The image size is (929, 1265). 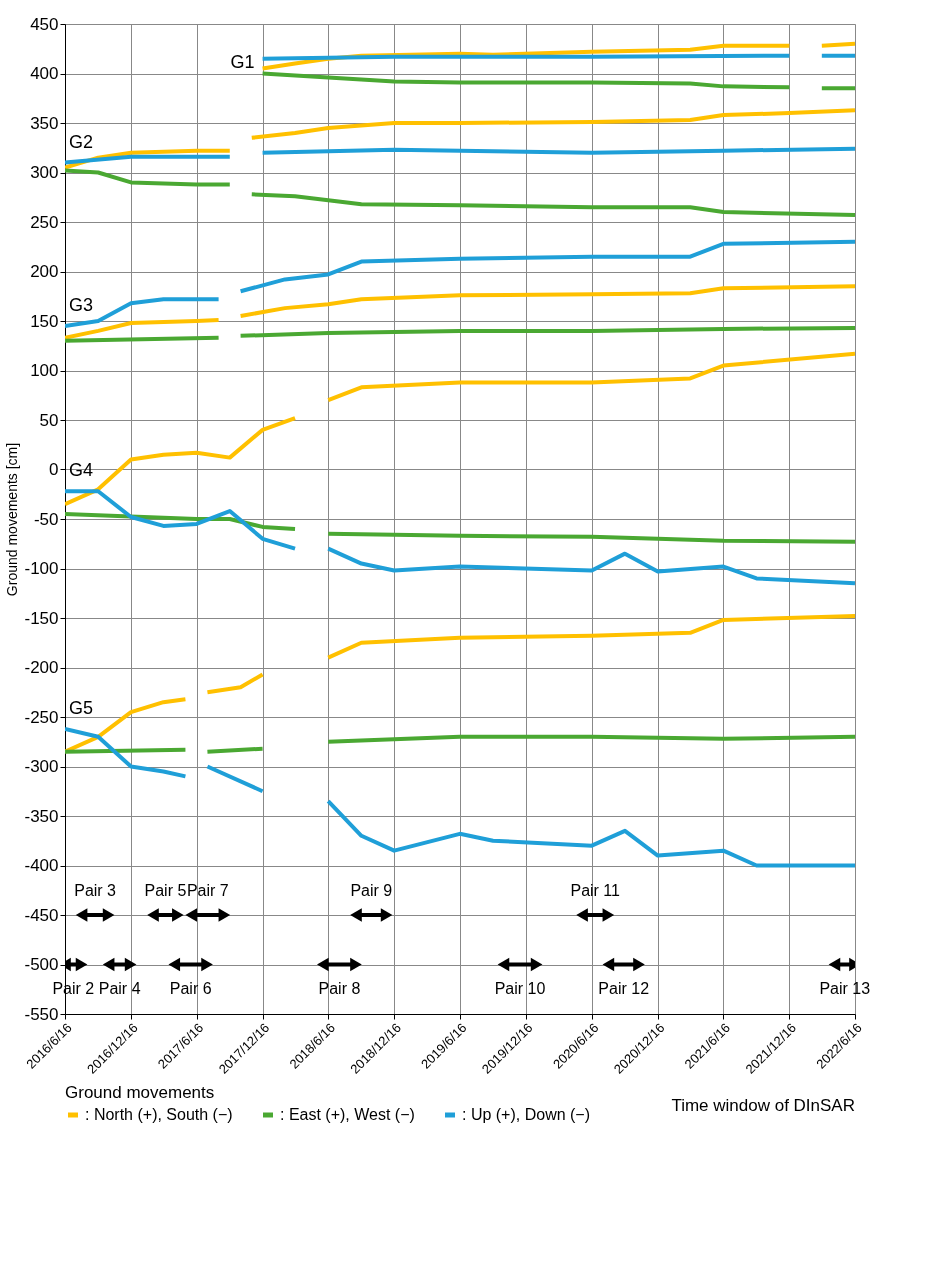 I want to click on y-tick-label: -200, so click(x=41, y=667).